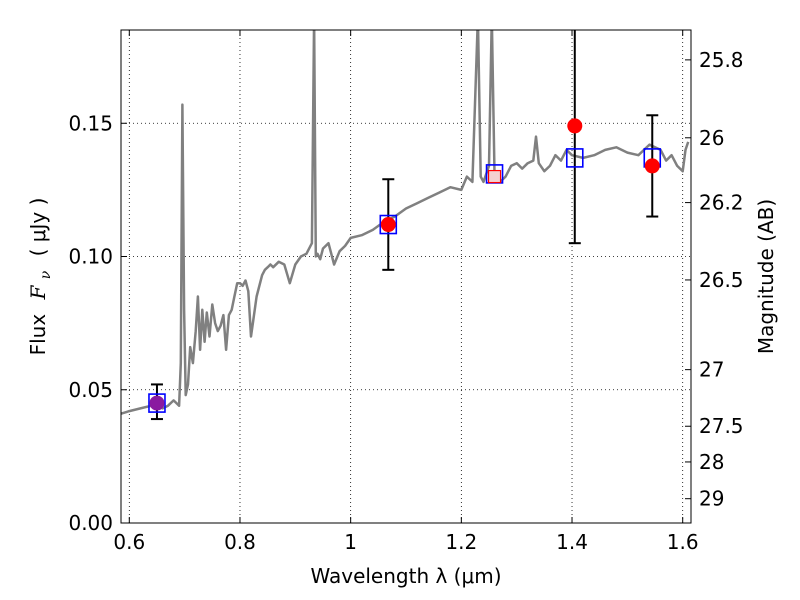  What do you see at coordinates (90, 257) in the screenshot?
I see `y-tick-label: 0.10` at bounding box center [90, 257].